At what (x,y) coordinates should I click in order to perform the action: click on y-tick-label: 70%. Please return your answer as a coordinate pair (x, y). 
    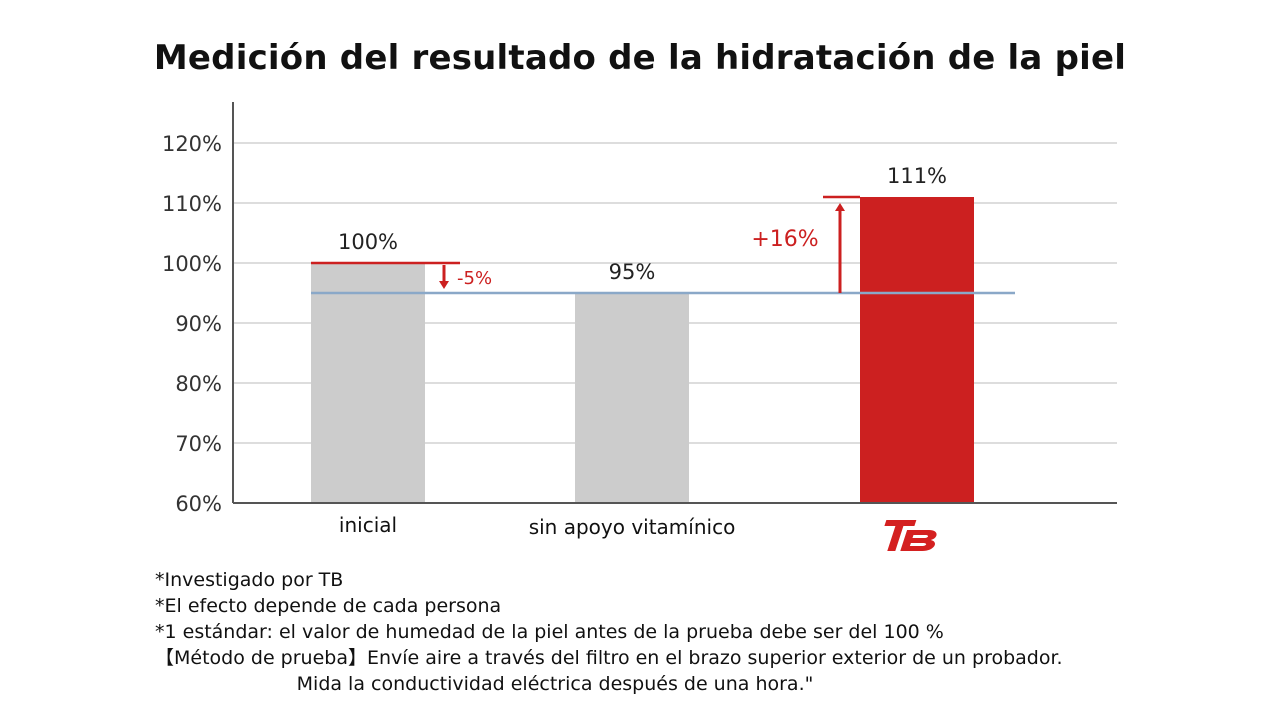
    Looking at the image, I should click on (198, 444).